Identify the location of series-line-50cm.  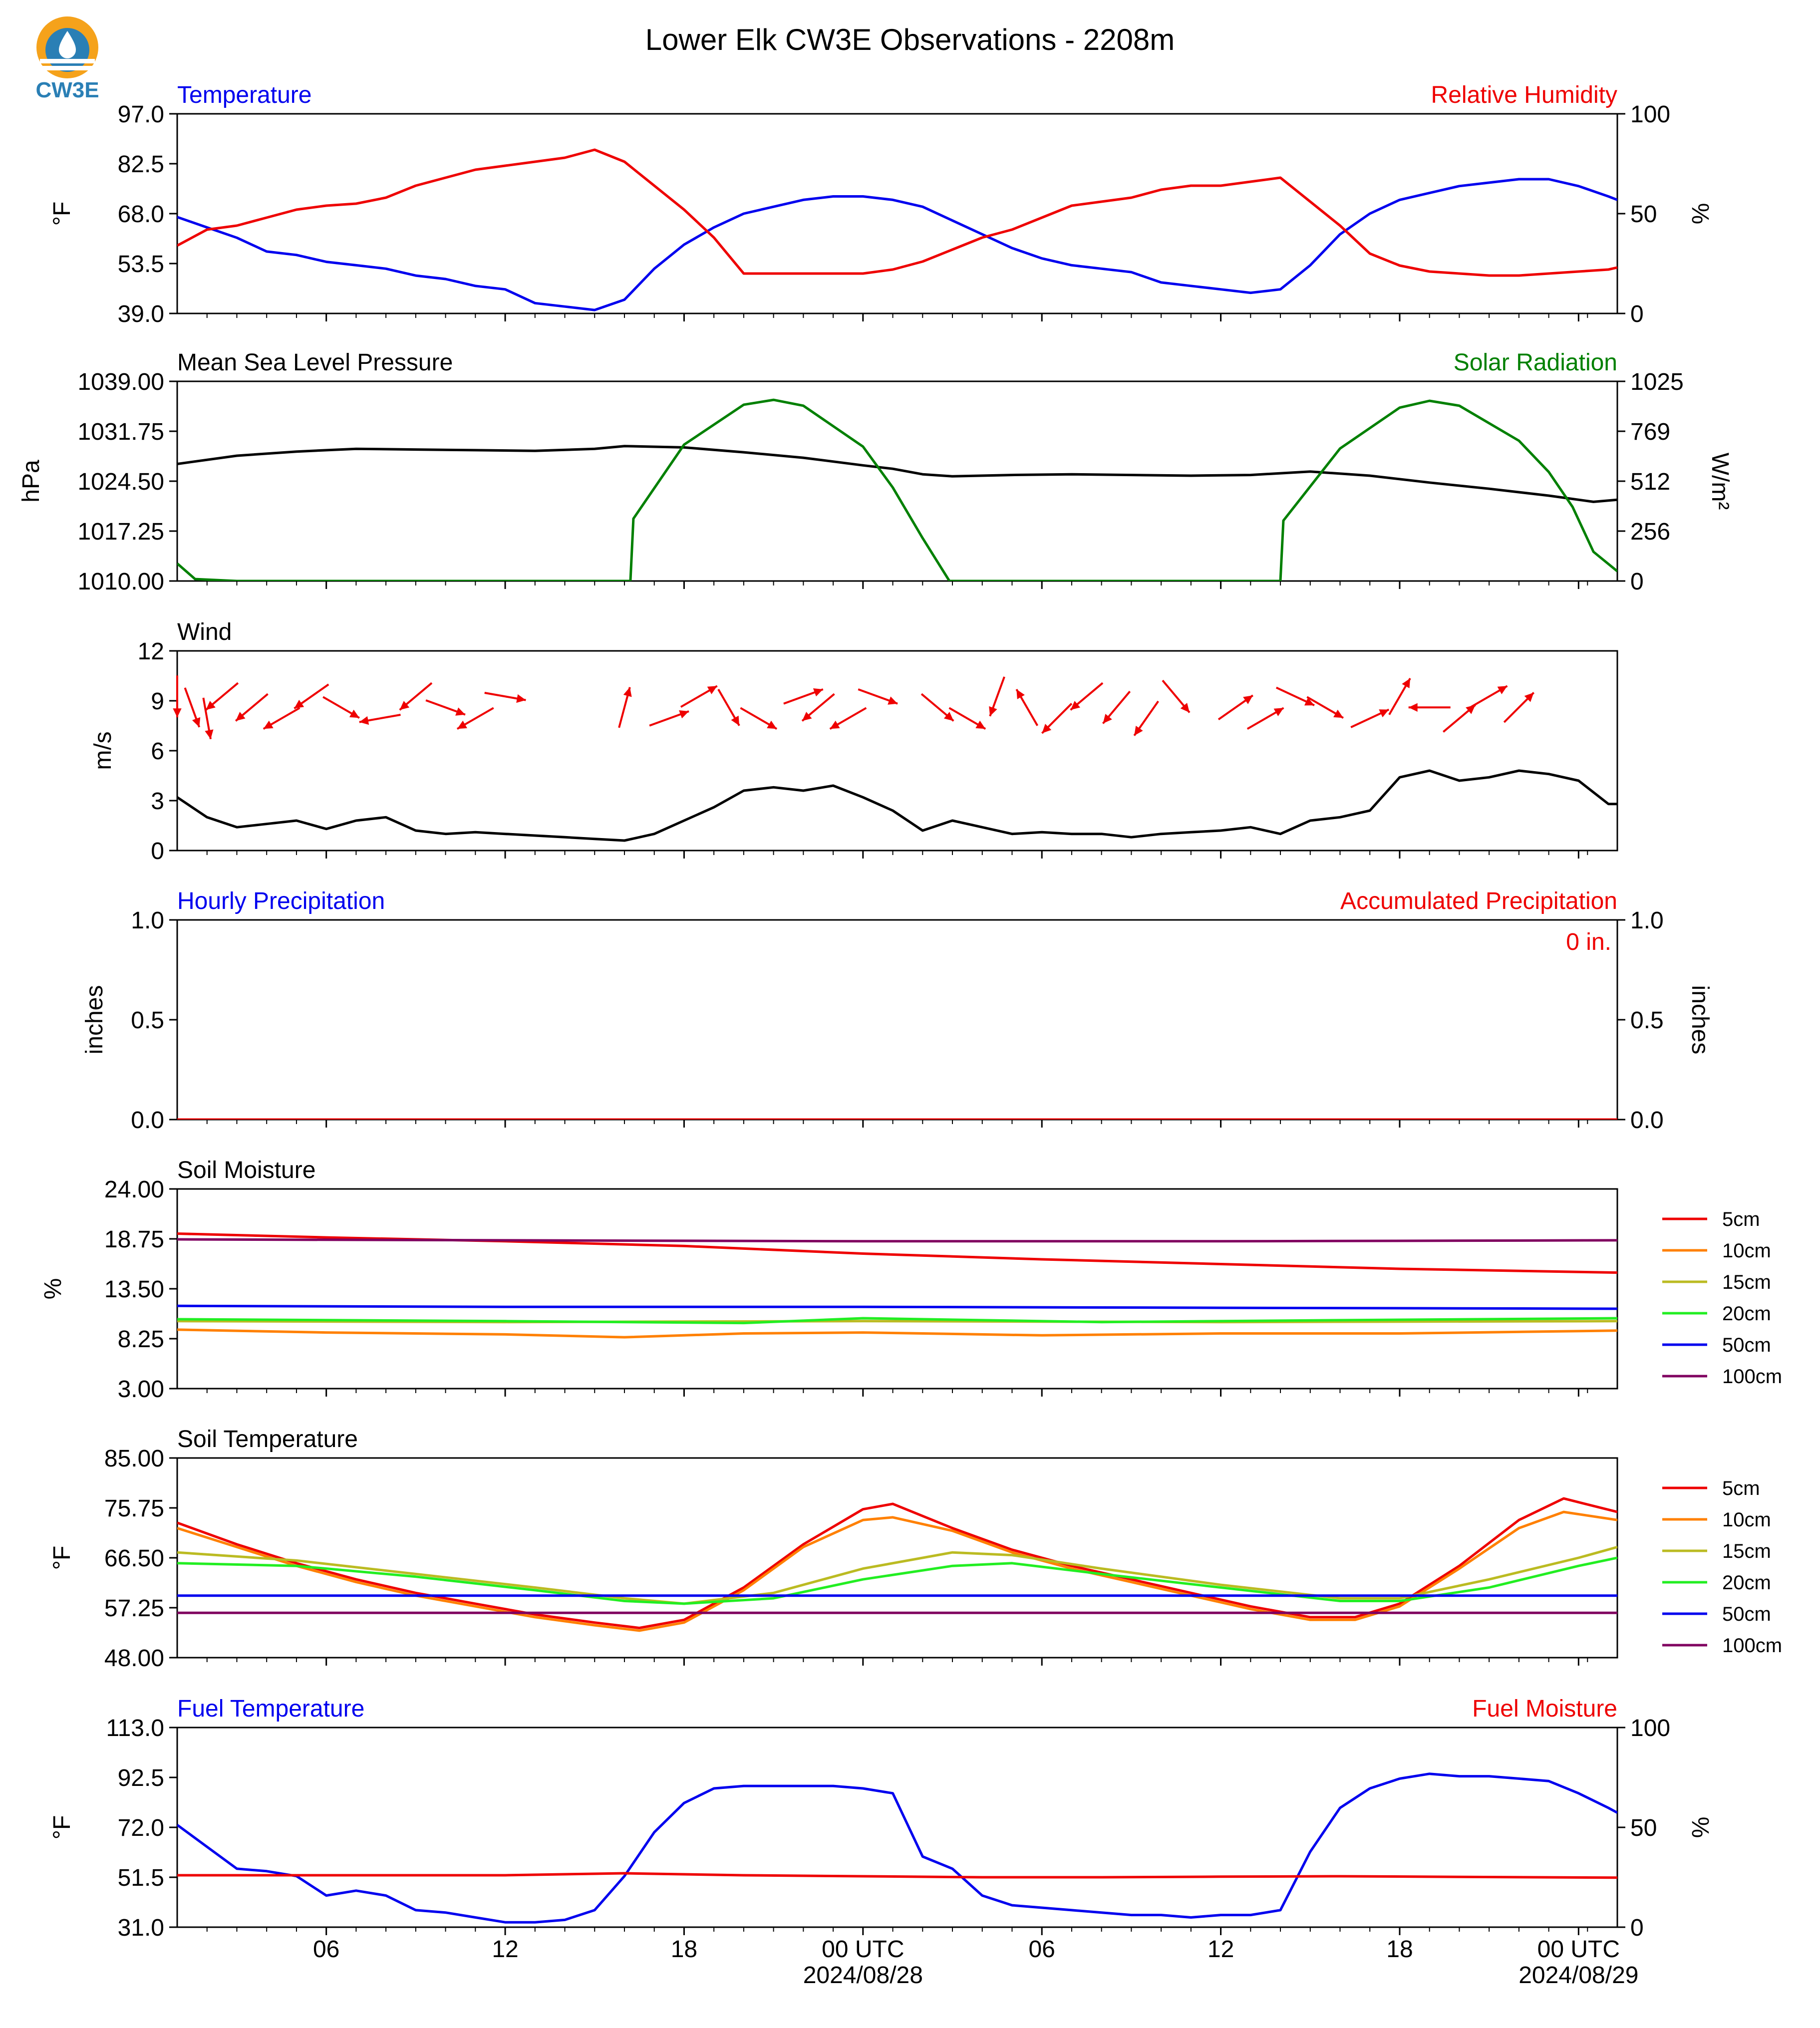
(897, 1307).